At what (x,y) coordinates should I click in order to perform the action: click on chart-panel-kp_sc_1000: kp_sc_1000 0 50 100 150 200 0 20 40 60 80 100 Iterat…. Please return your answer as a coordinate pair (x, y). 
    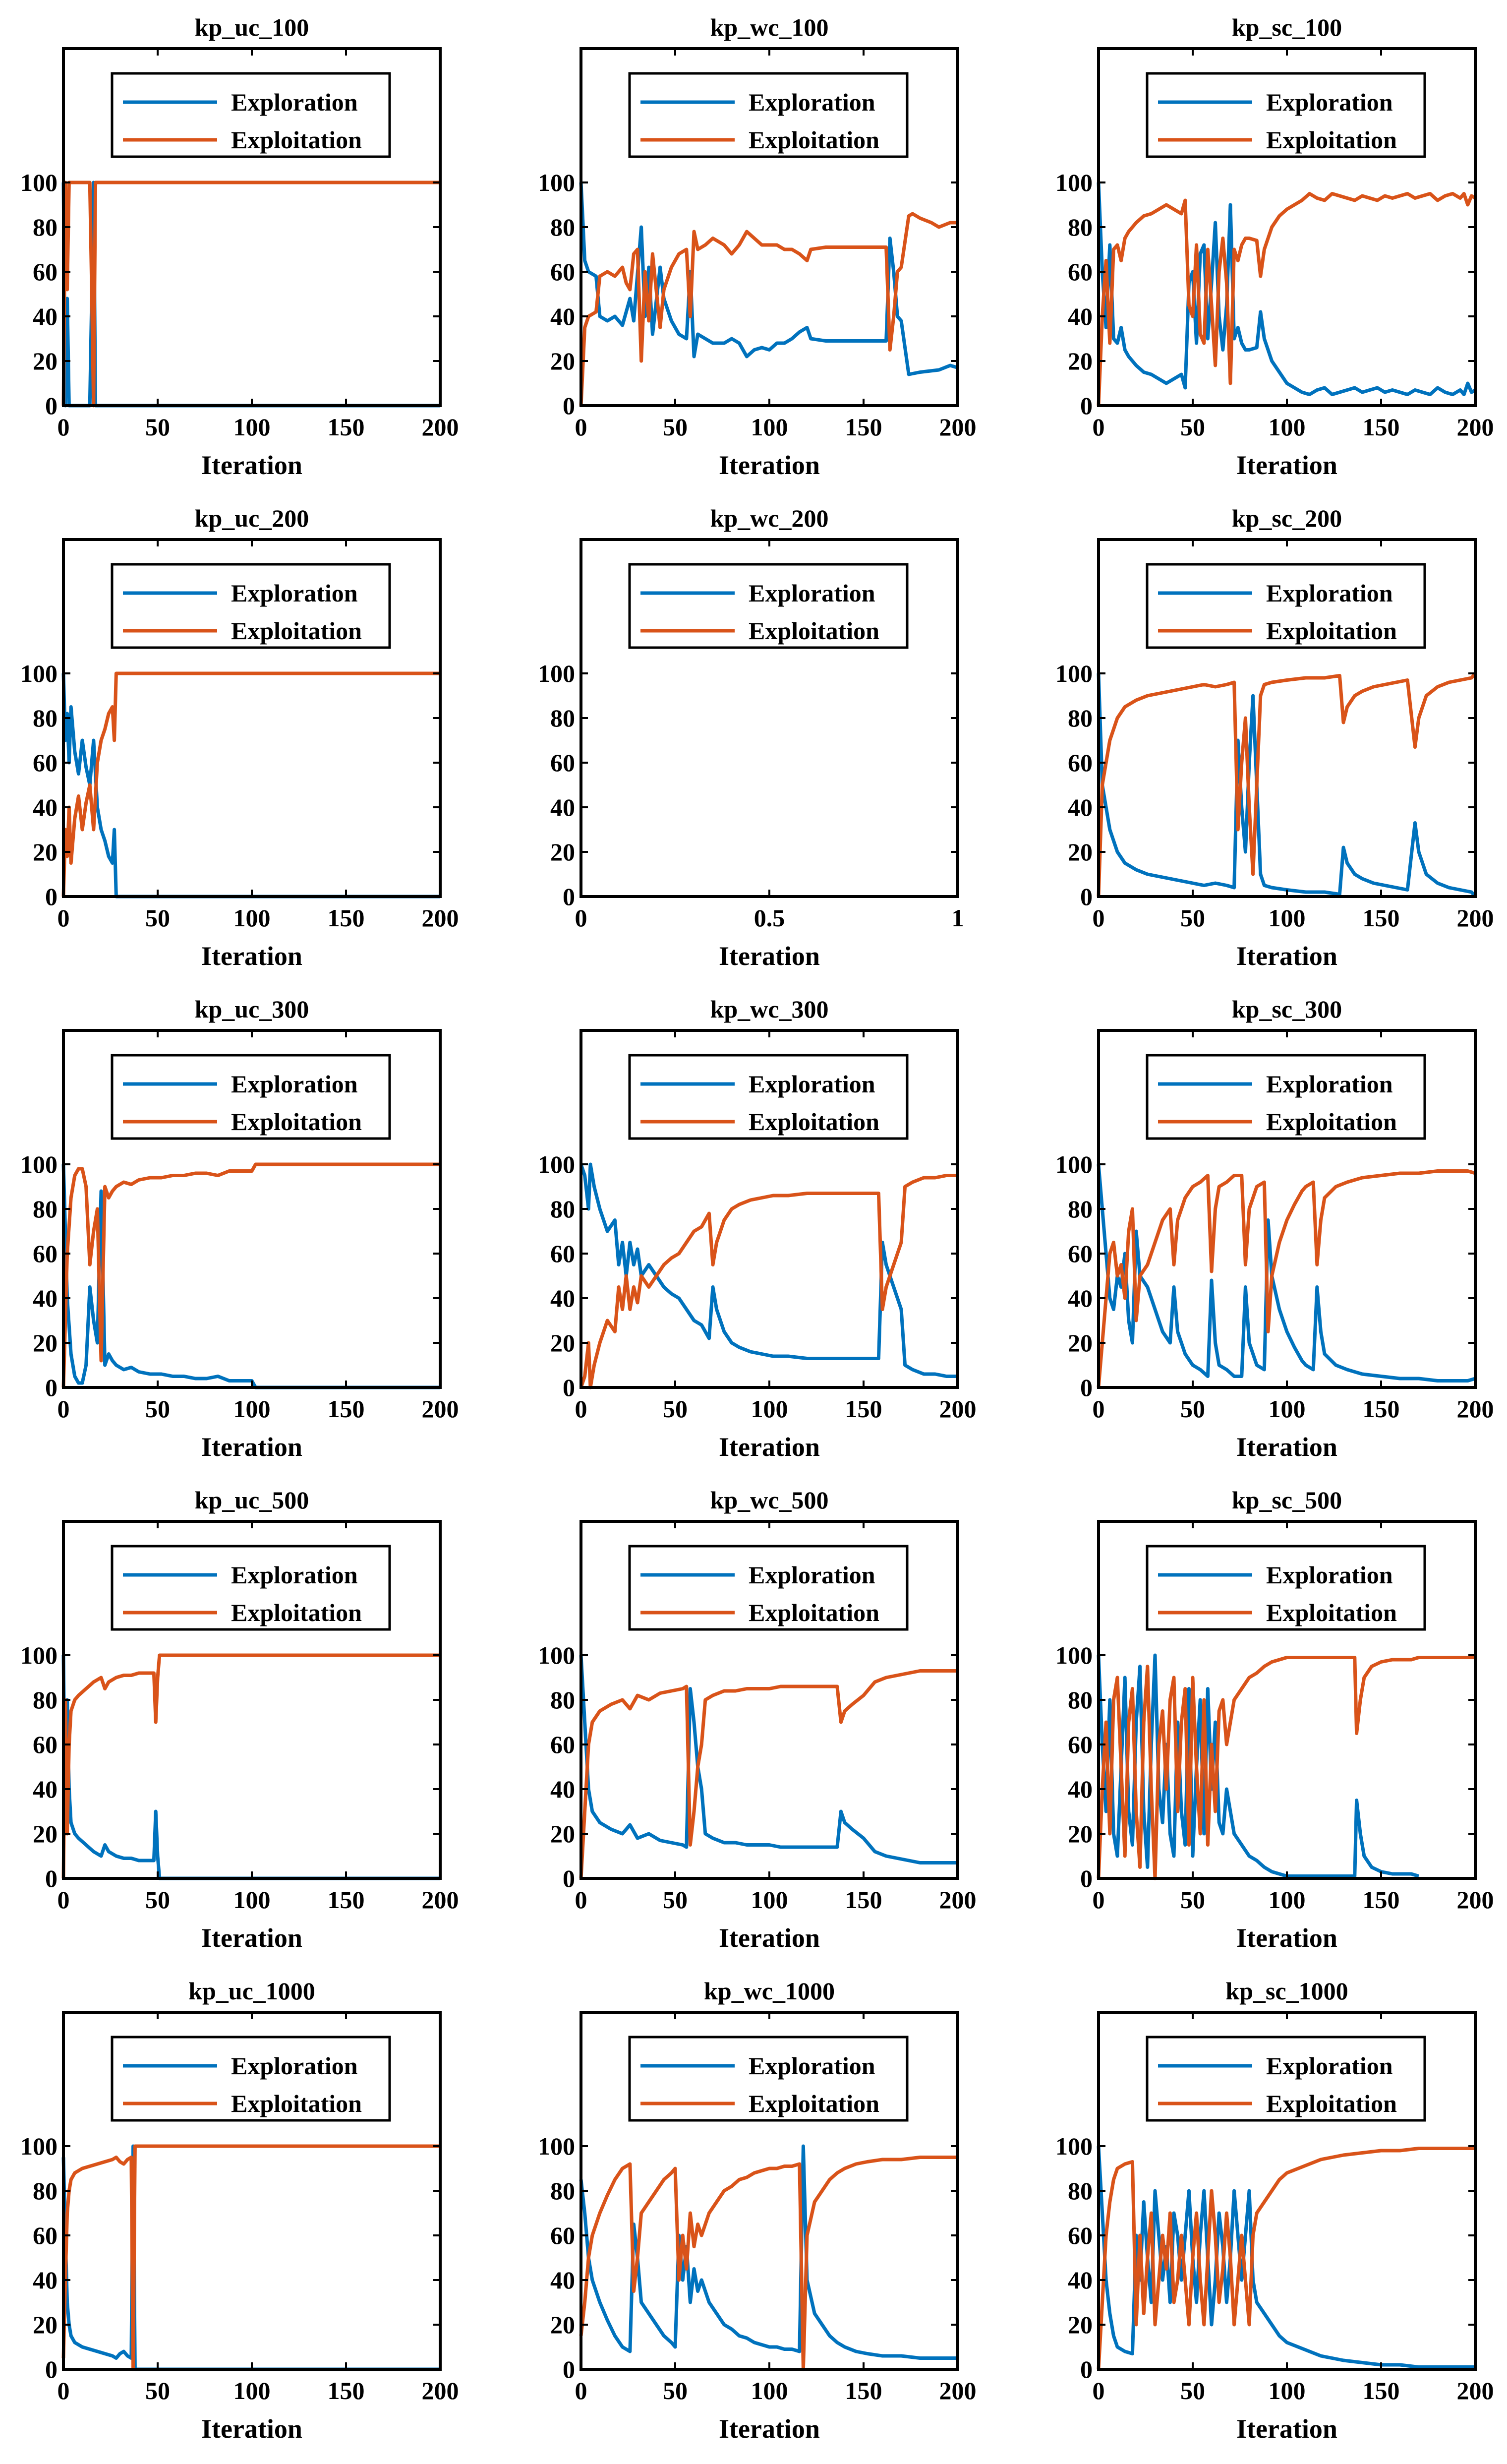
    Looking at the image, I should click on (1274, 2210).